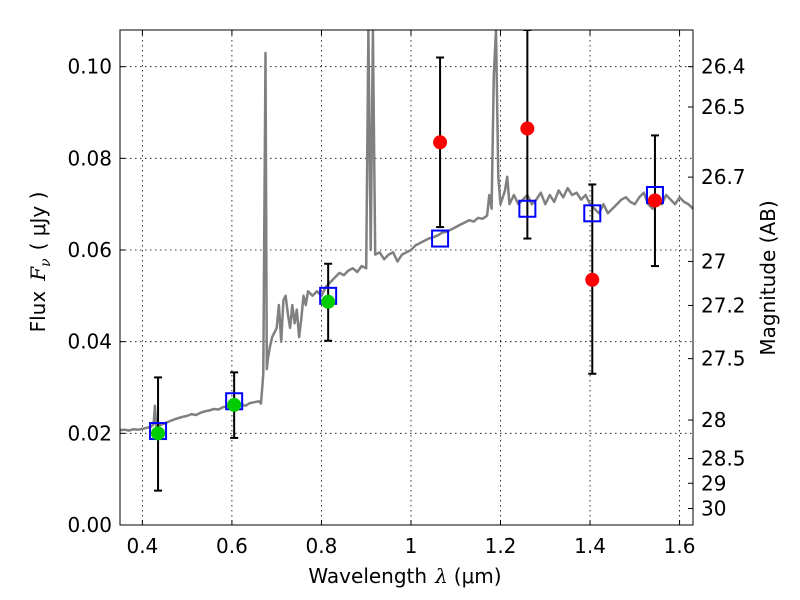  I want to click on y-axis-title: FluxFν( μJy ), so click(40, 262).